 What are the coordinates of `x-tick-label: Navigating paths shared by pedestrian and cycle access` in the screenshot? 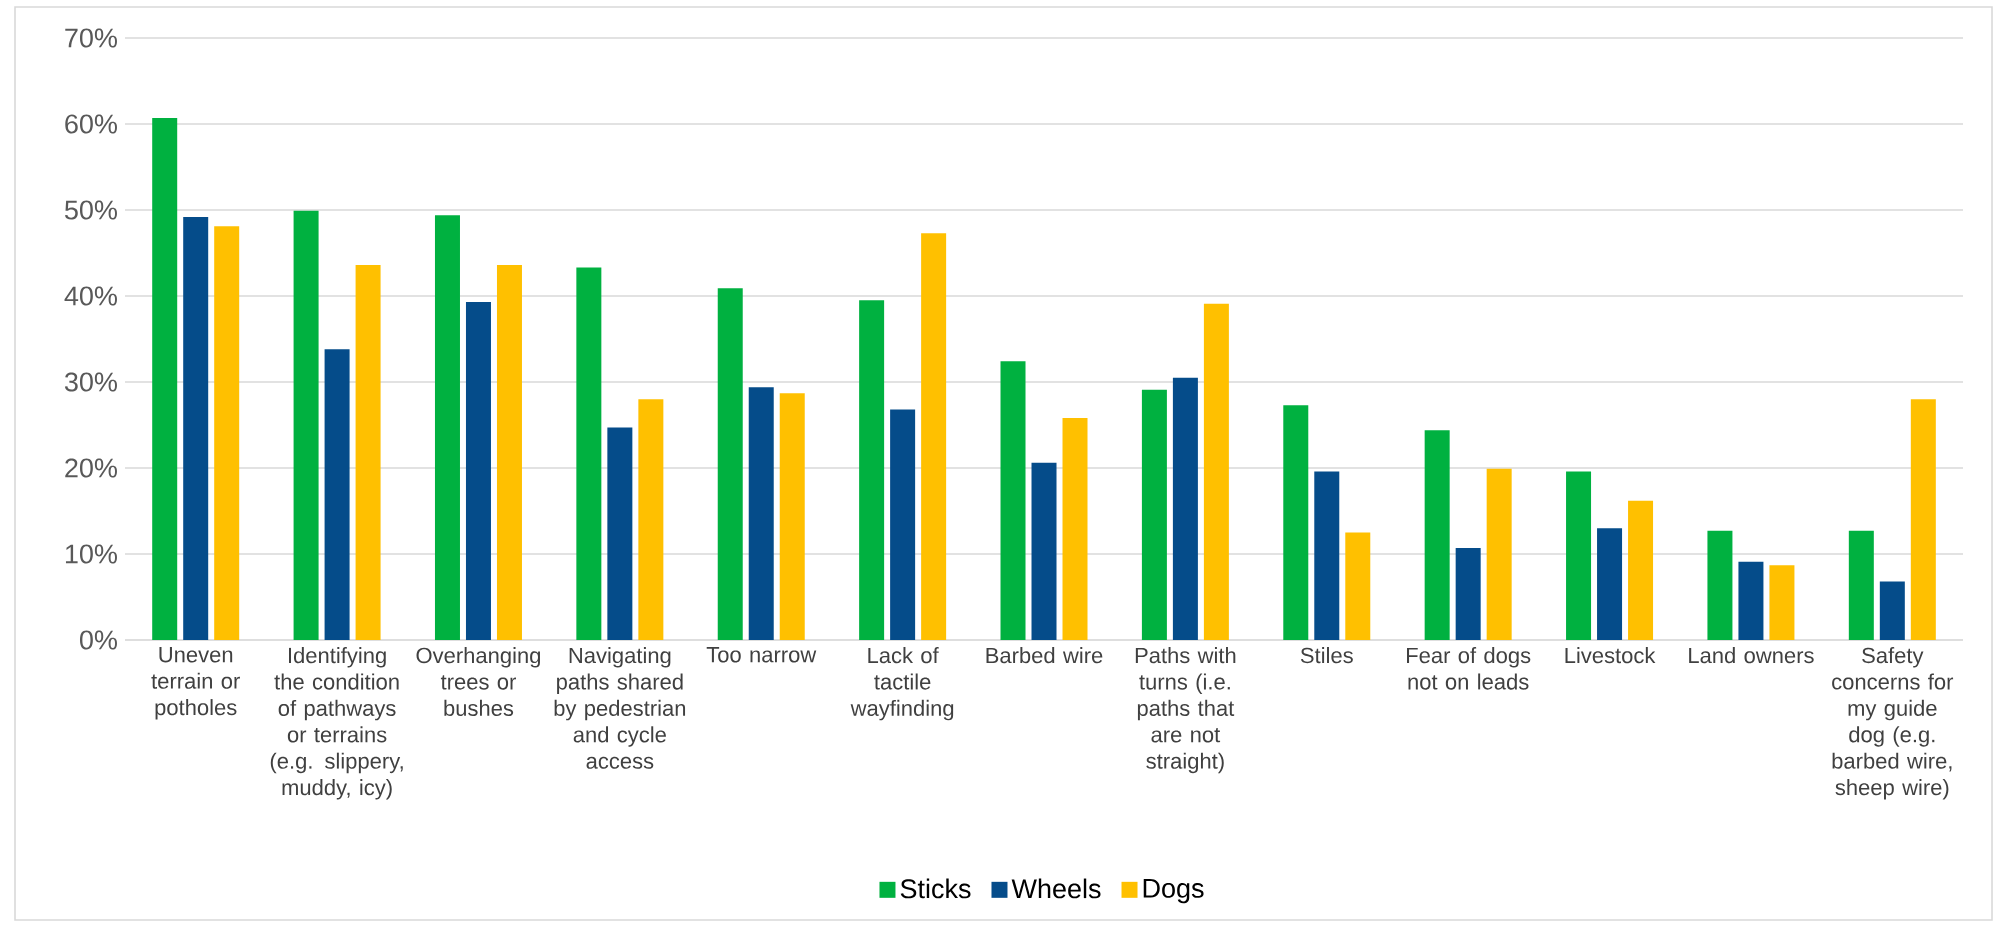 It's located at (620, 708).